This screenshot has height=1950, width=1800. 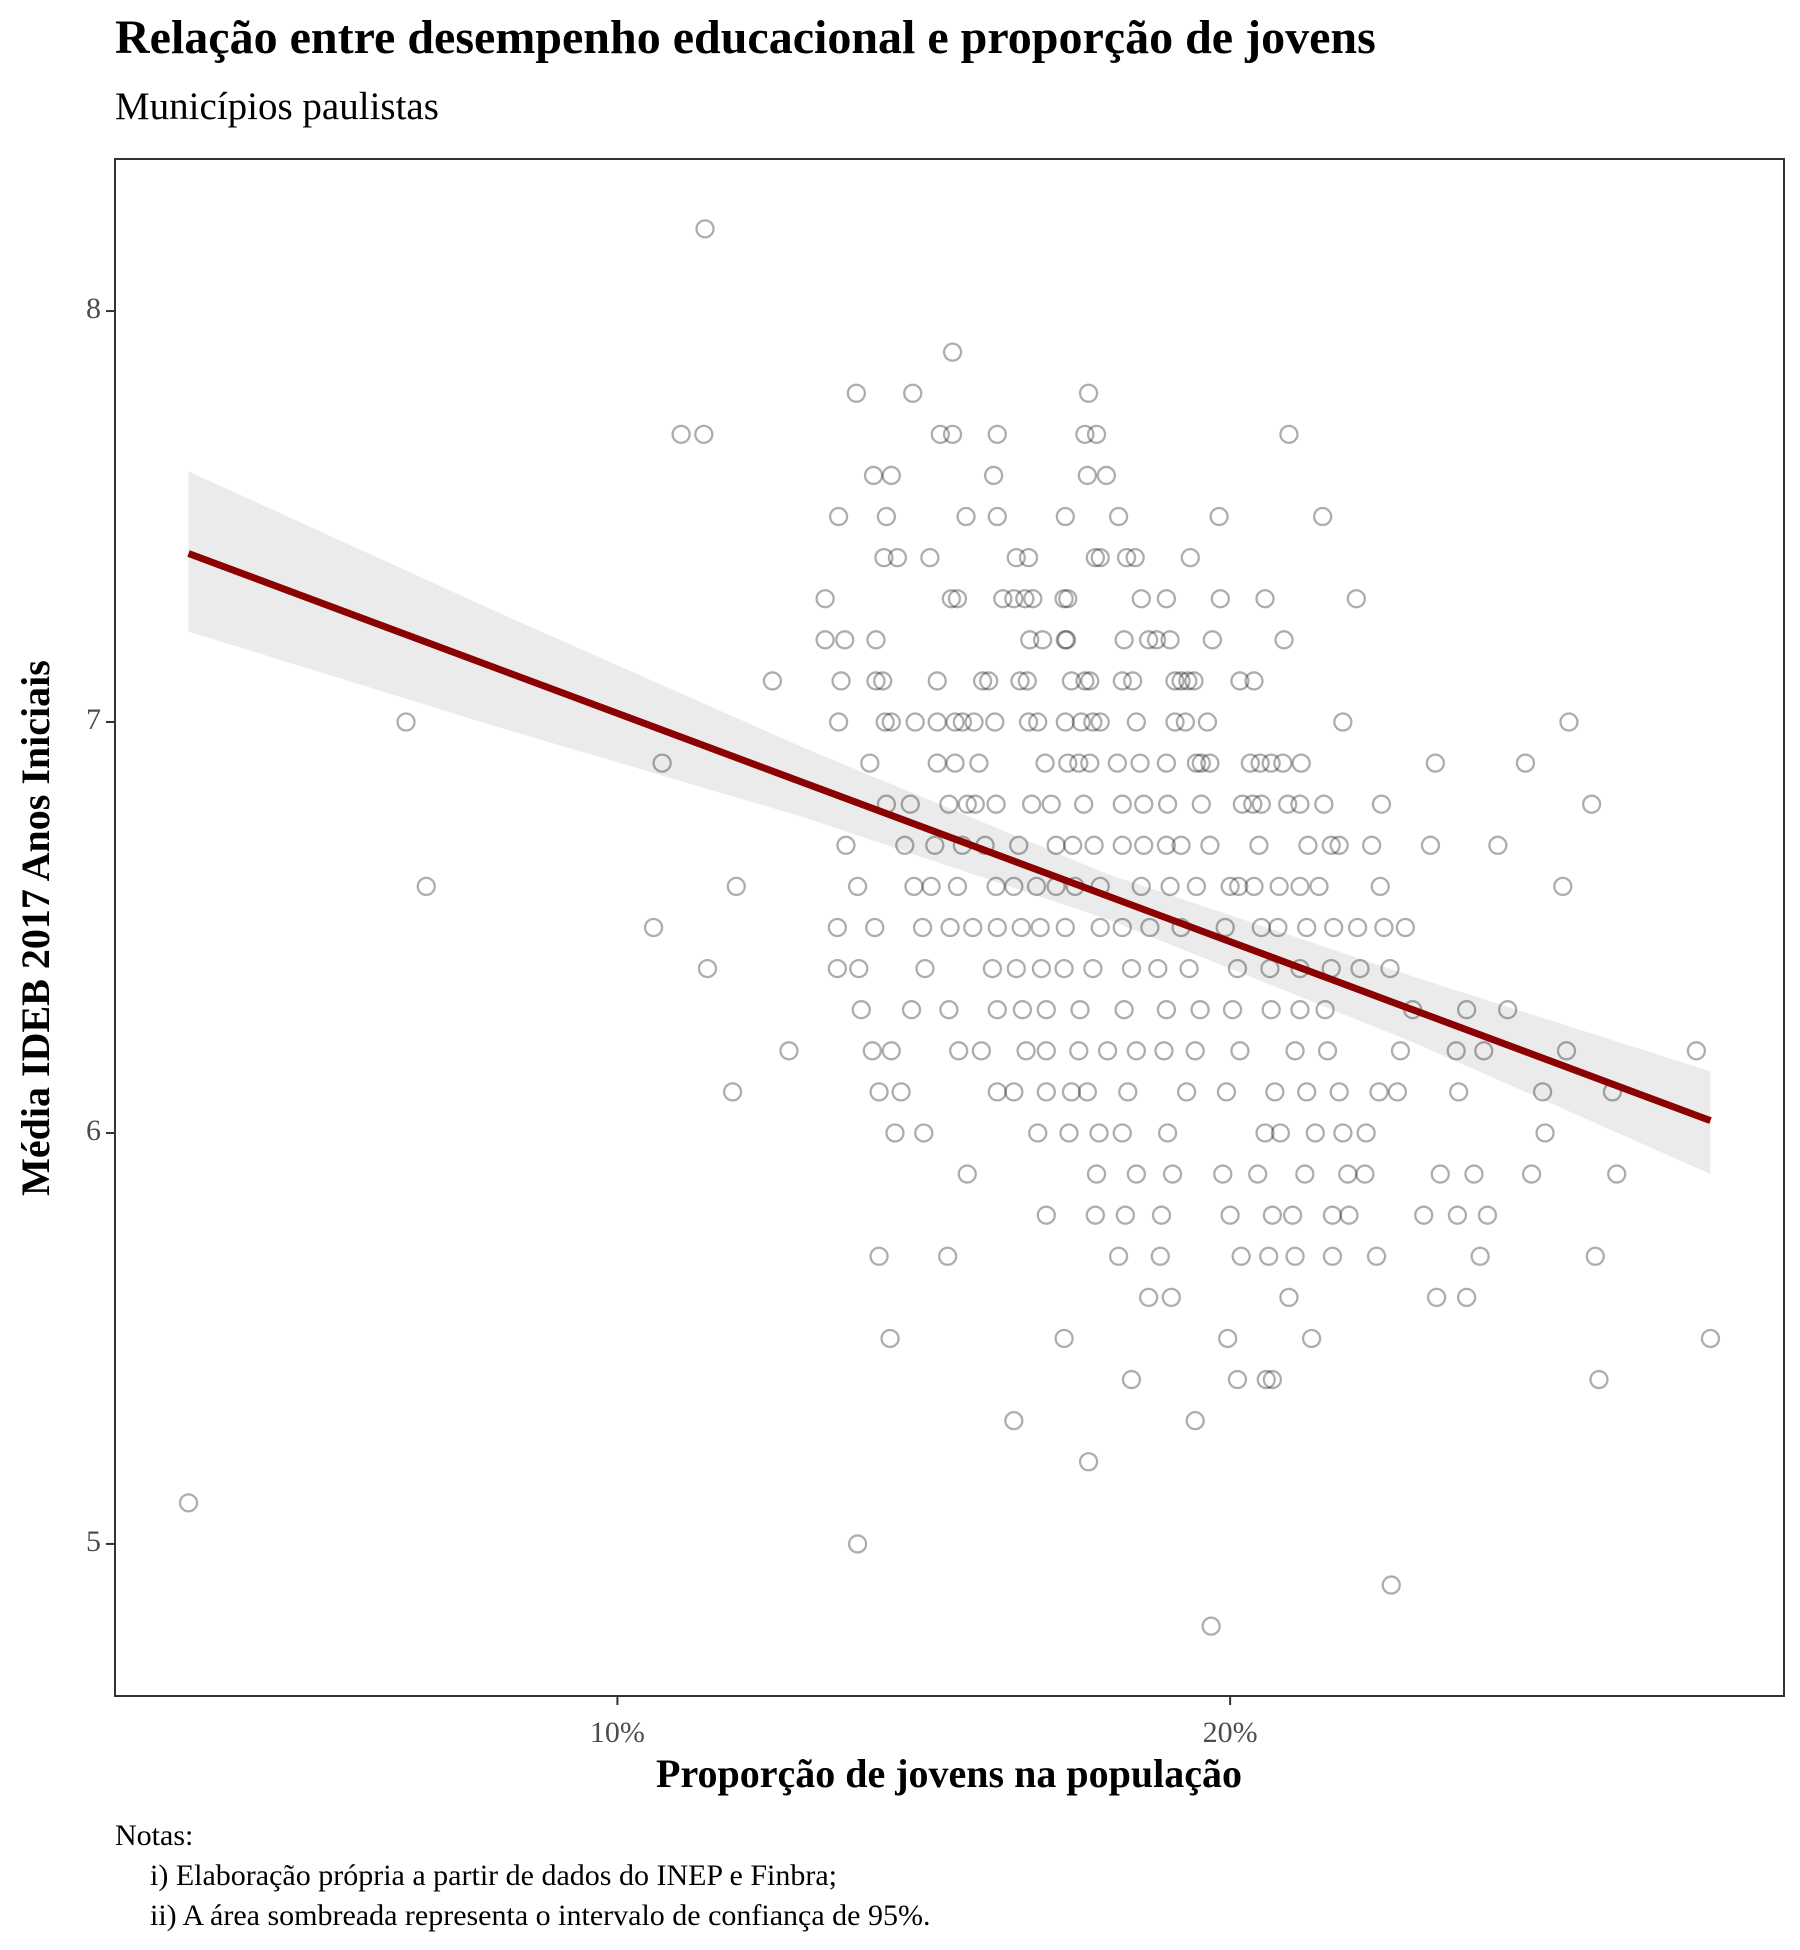 I want to click on chart-subtitle: Municípios paulistas, so click(x=277, y=106).